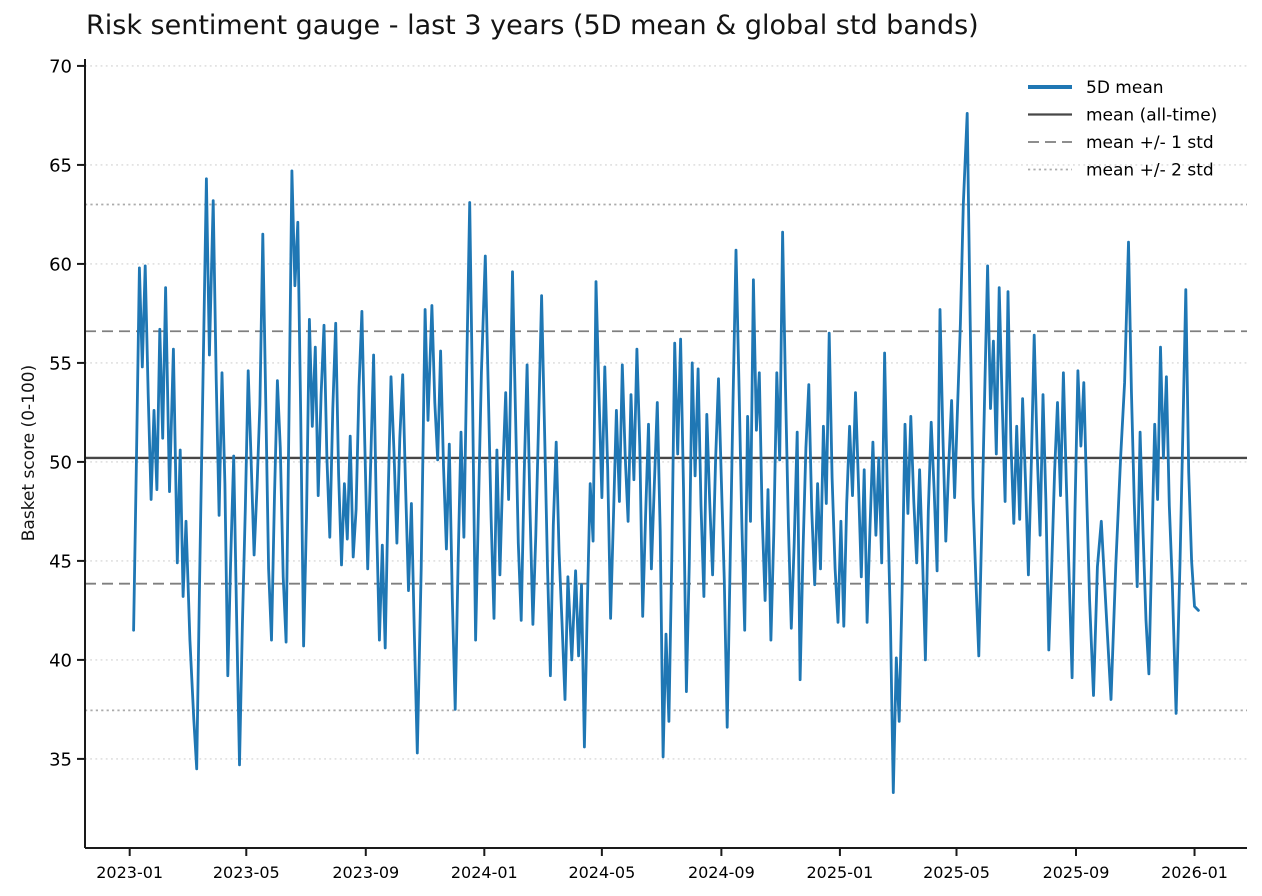 The width and height of the screenshot is (1262, 896). What do you see at coordinates (60, 759) in the screenshot?
I see `y-tick-label: 35` at bounding box center [60, 759].